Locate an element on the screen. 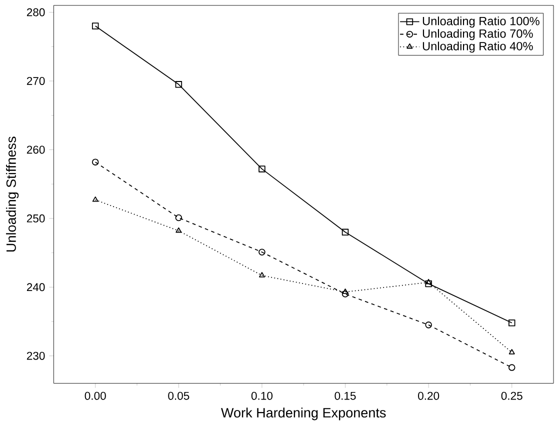 The height and width of the screenshot is (426, 556). y-tick-label: 260 is located at coordinates (35, 150).